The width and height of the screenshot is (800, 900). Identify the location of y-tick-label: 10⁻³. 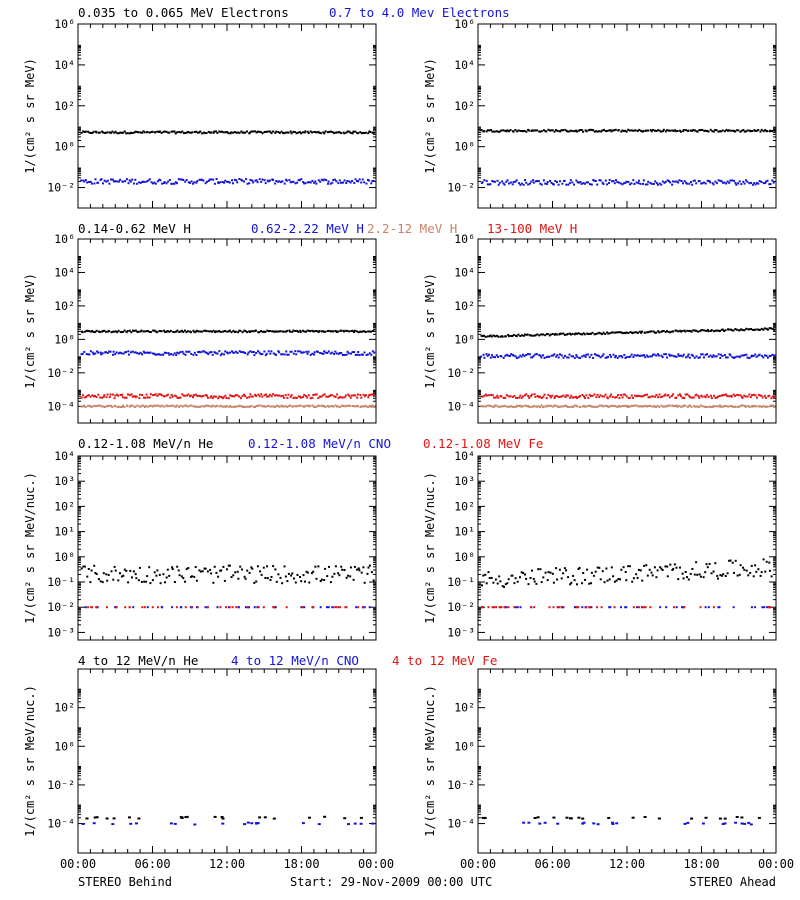
(61, 632).